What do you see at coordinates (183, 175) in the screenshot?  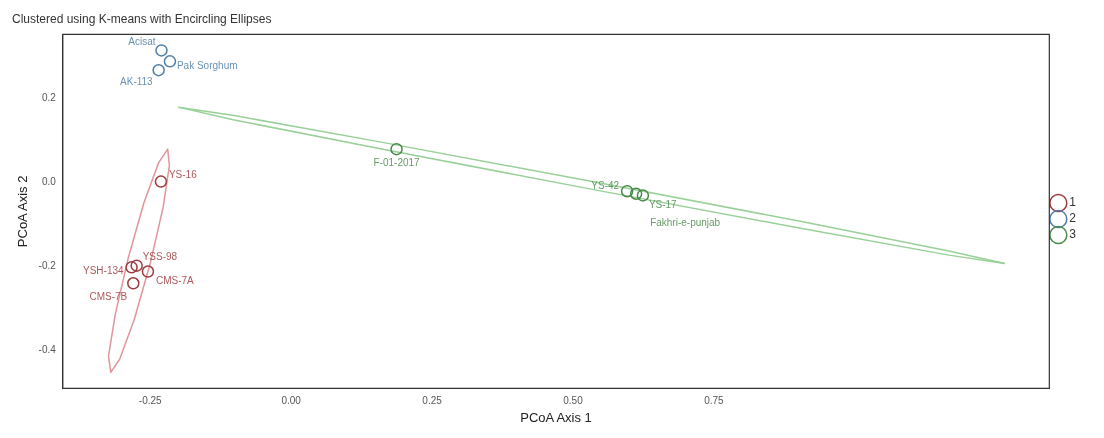 I see `data-label: YS-16` at bounding box center [183, 175].